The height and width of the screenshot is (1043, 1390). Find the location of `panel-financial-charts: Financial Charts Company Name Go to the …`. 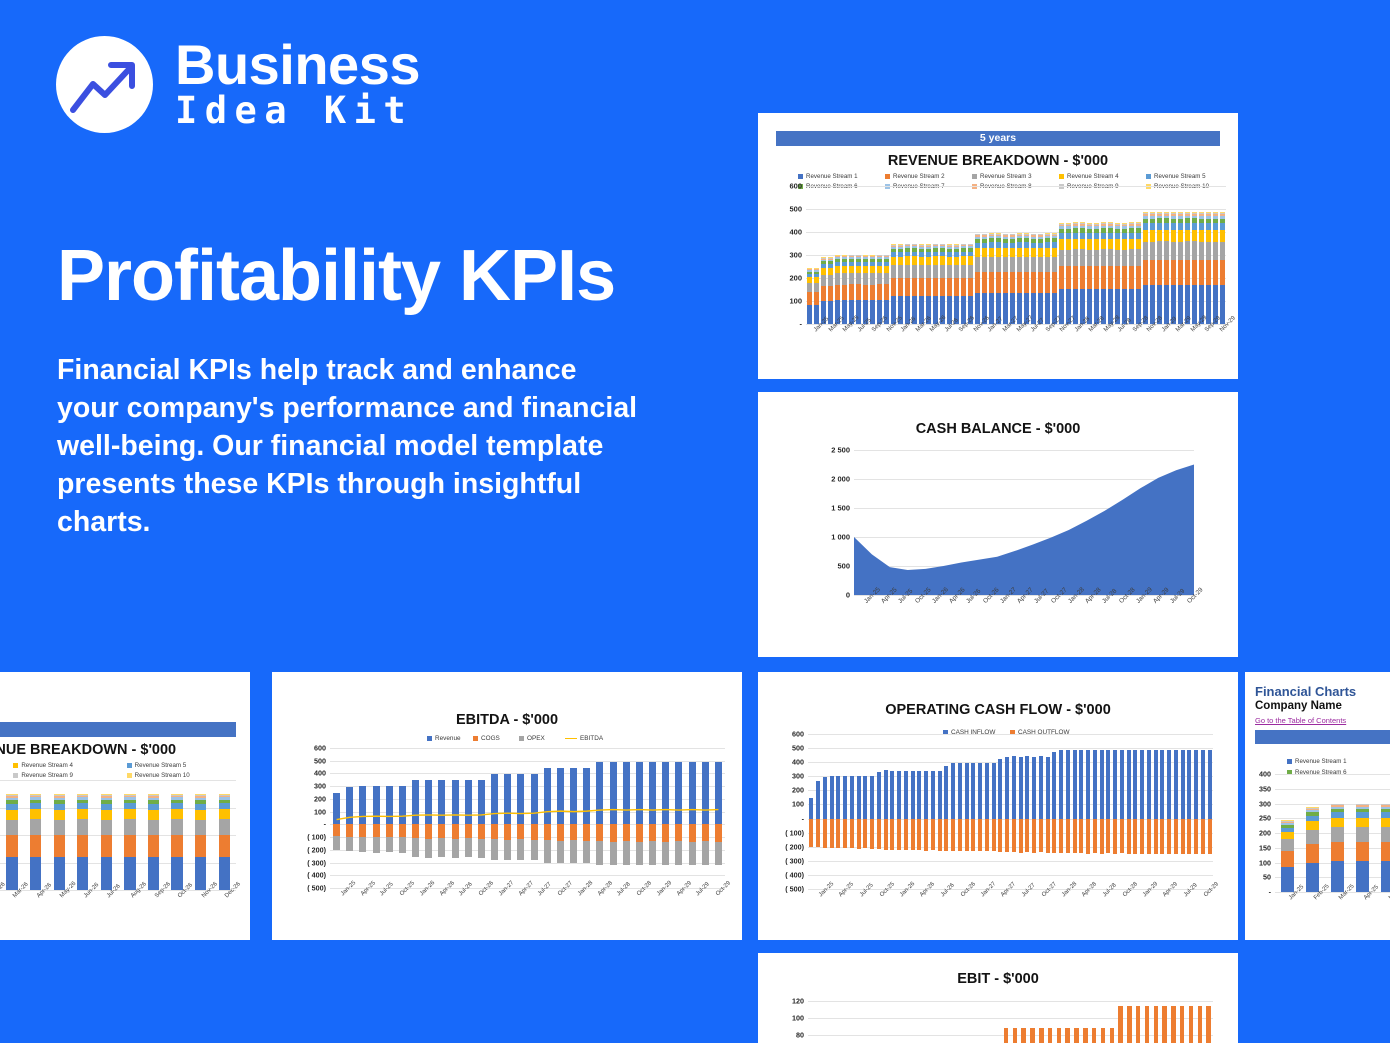

panel-financial-charts: Financial Charts Company Name Go to the … is located at coordinates (1317, 806).